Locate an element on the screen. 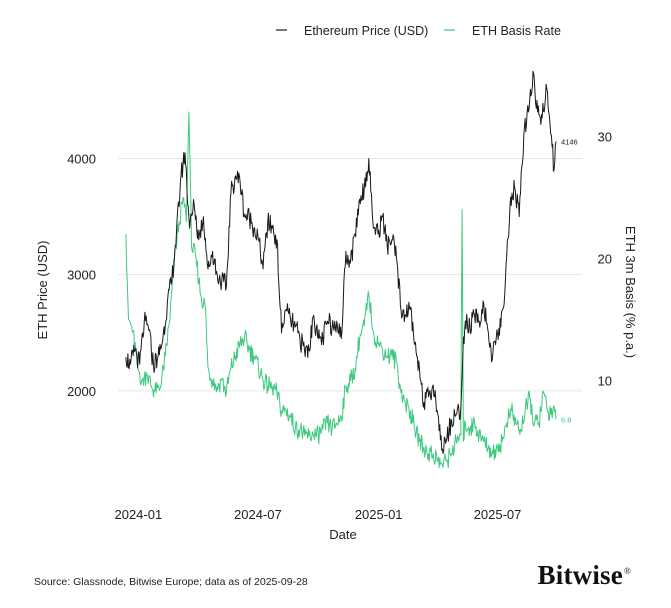 Image resolution: width=671 pixels, height=608 pixels. y-axis-left-title: ETH Price (USD) is located at coordinates (42, 290).